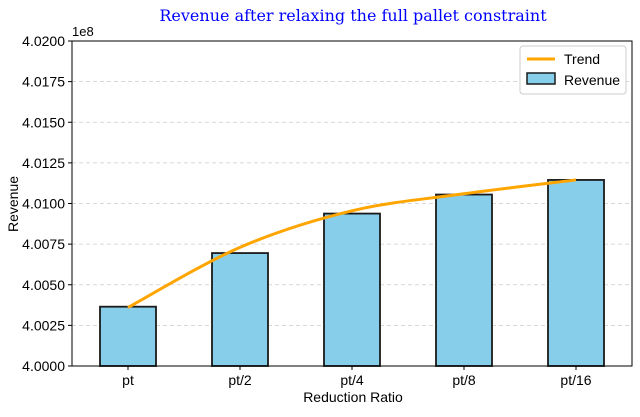 The width and height of the screenshot is (640, 417). I want to click on x-tick-label: pt/8, so click(464, 380).